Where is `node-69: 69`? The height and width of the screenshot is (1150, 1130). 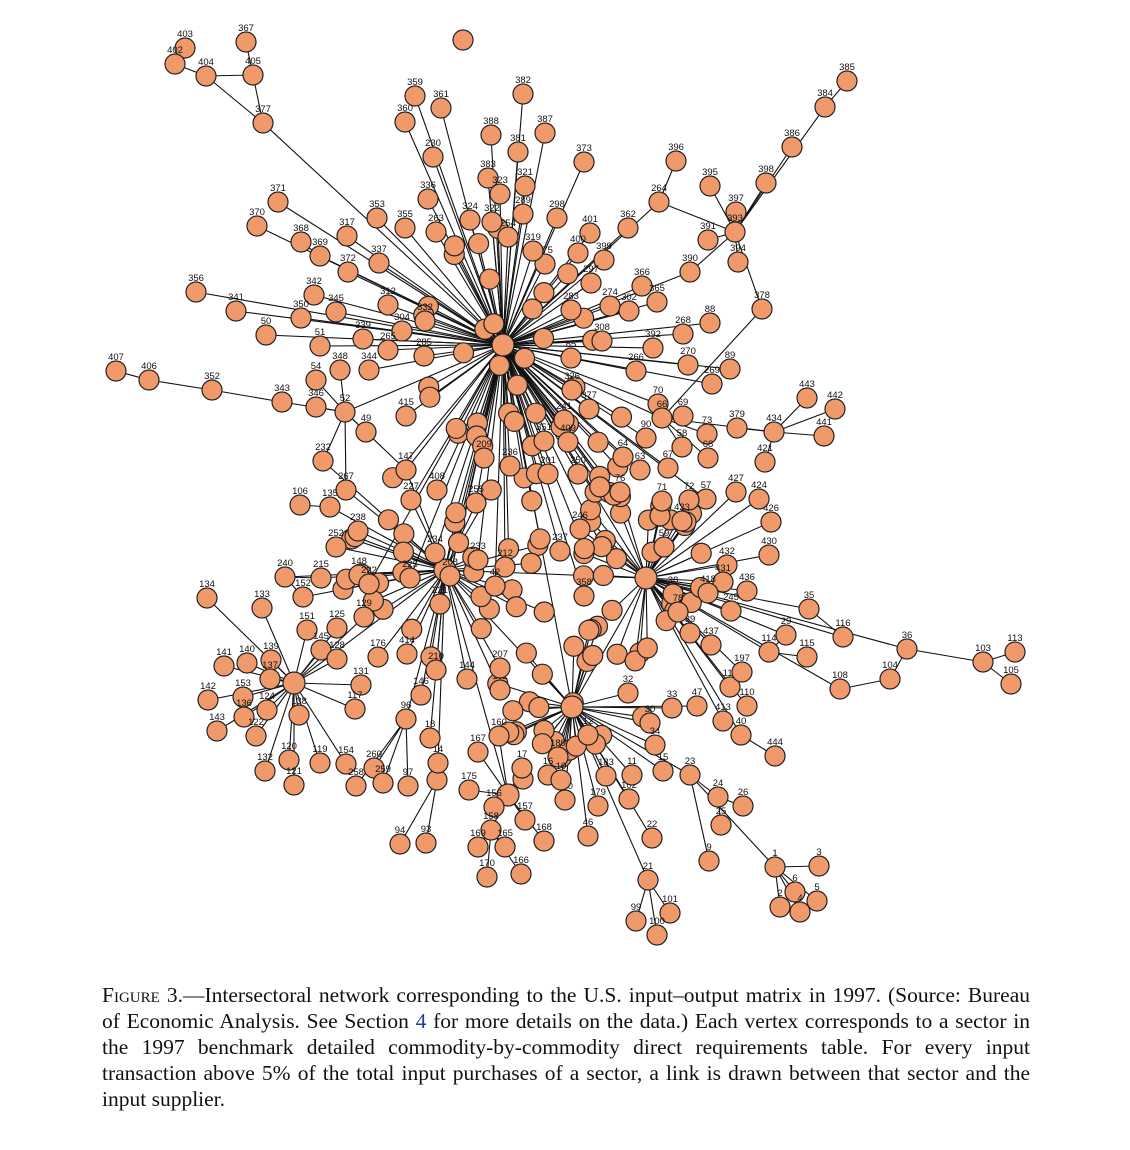 node-69: 69 is located at coordinates (683, 412).